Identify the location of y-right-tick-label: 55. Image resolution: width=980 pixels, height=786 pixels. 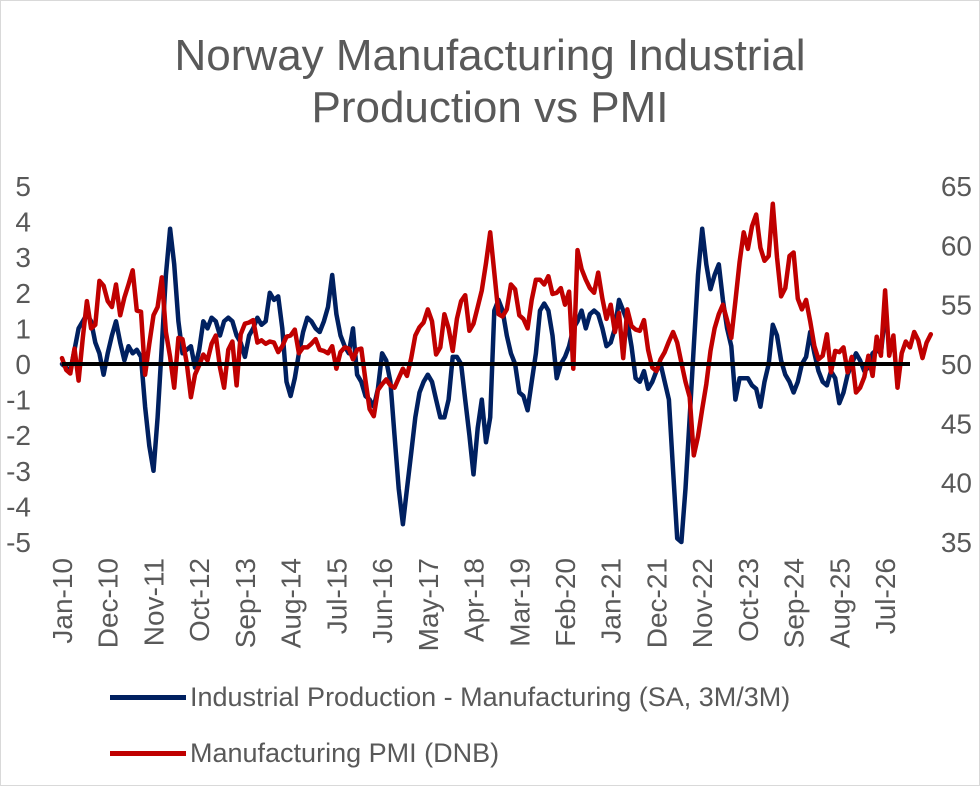
(956, 305).